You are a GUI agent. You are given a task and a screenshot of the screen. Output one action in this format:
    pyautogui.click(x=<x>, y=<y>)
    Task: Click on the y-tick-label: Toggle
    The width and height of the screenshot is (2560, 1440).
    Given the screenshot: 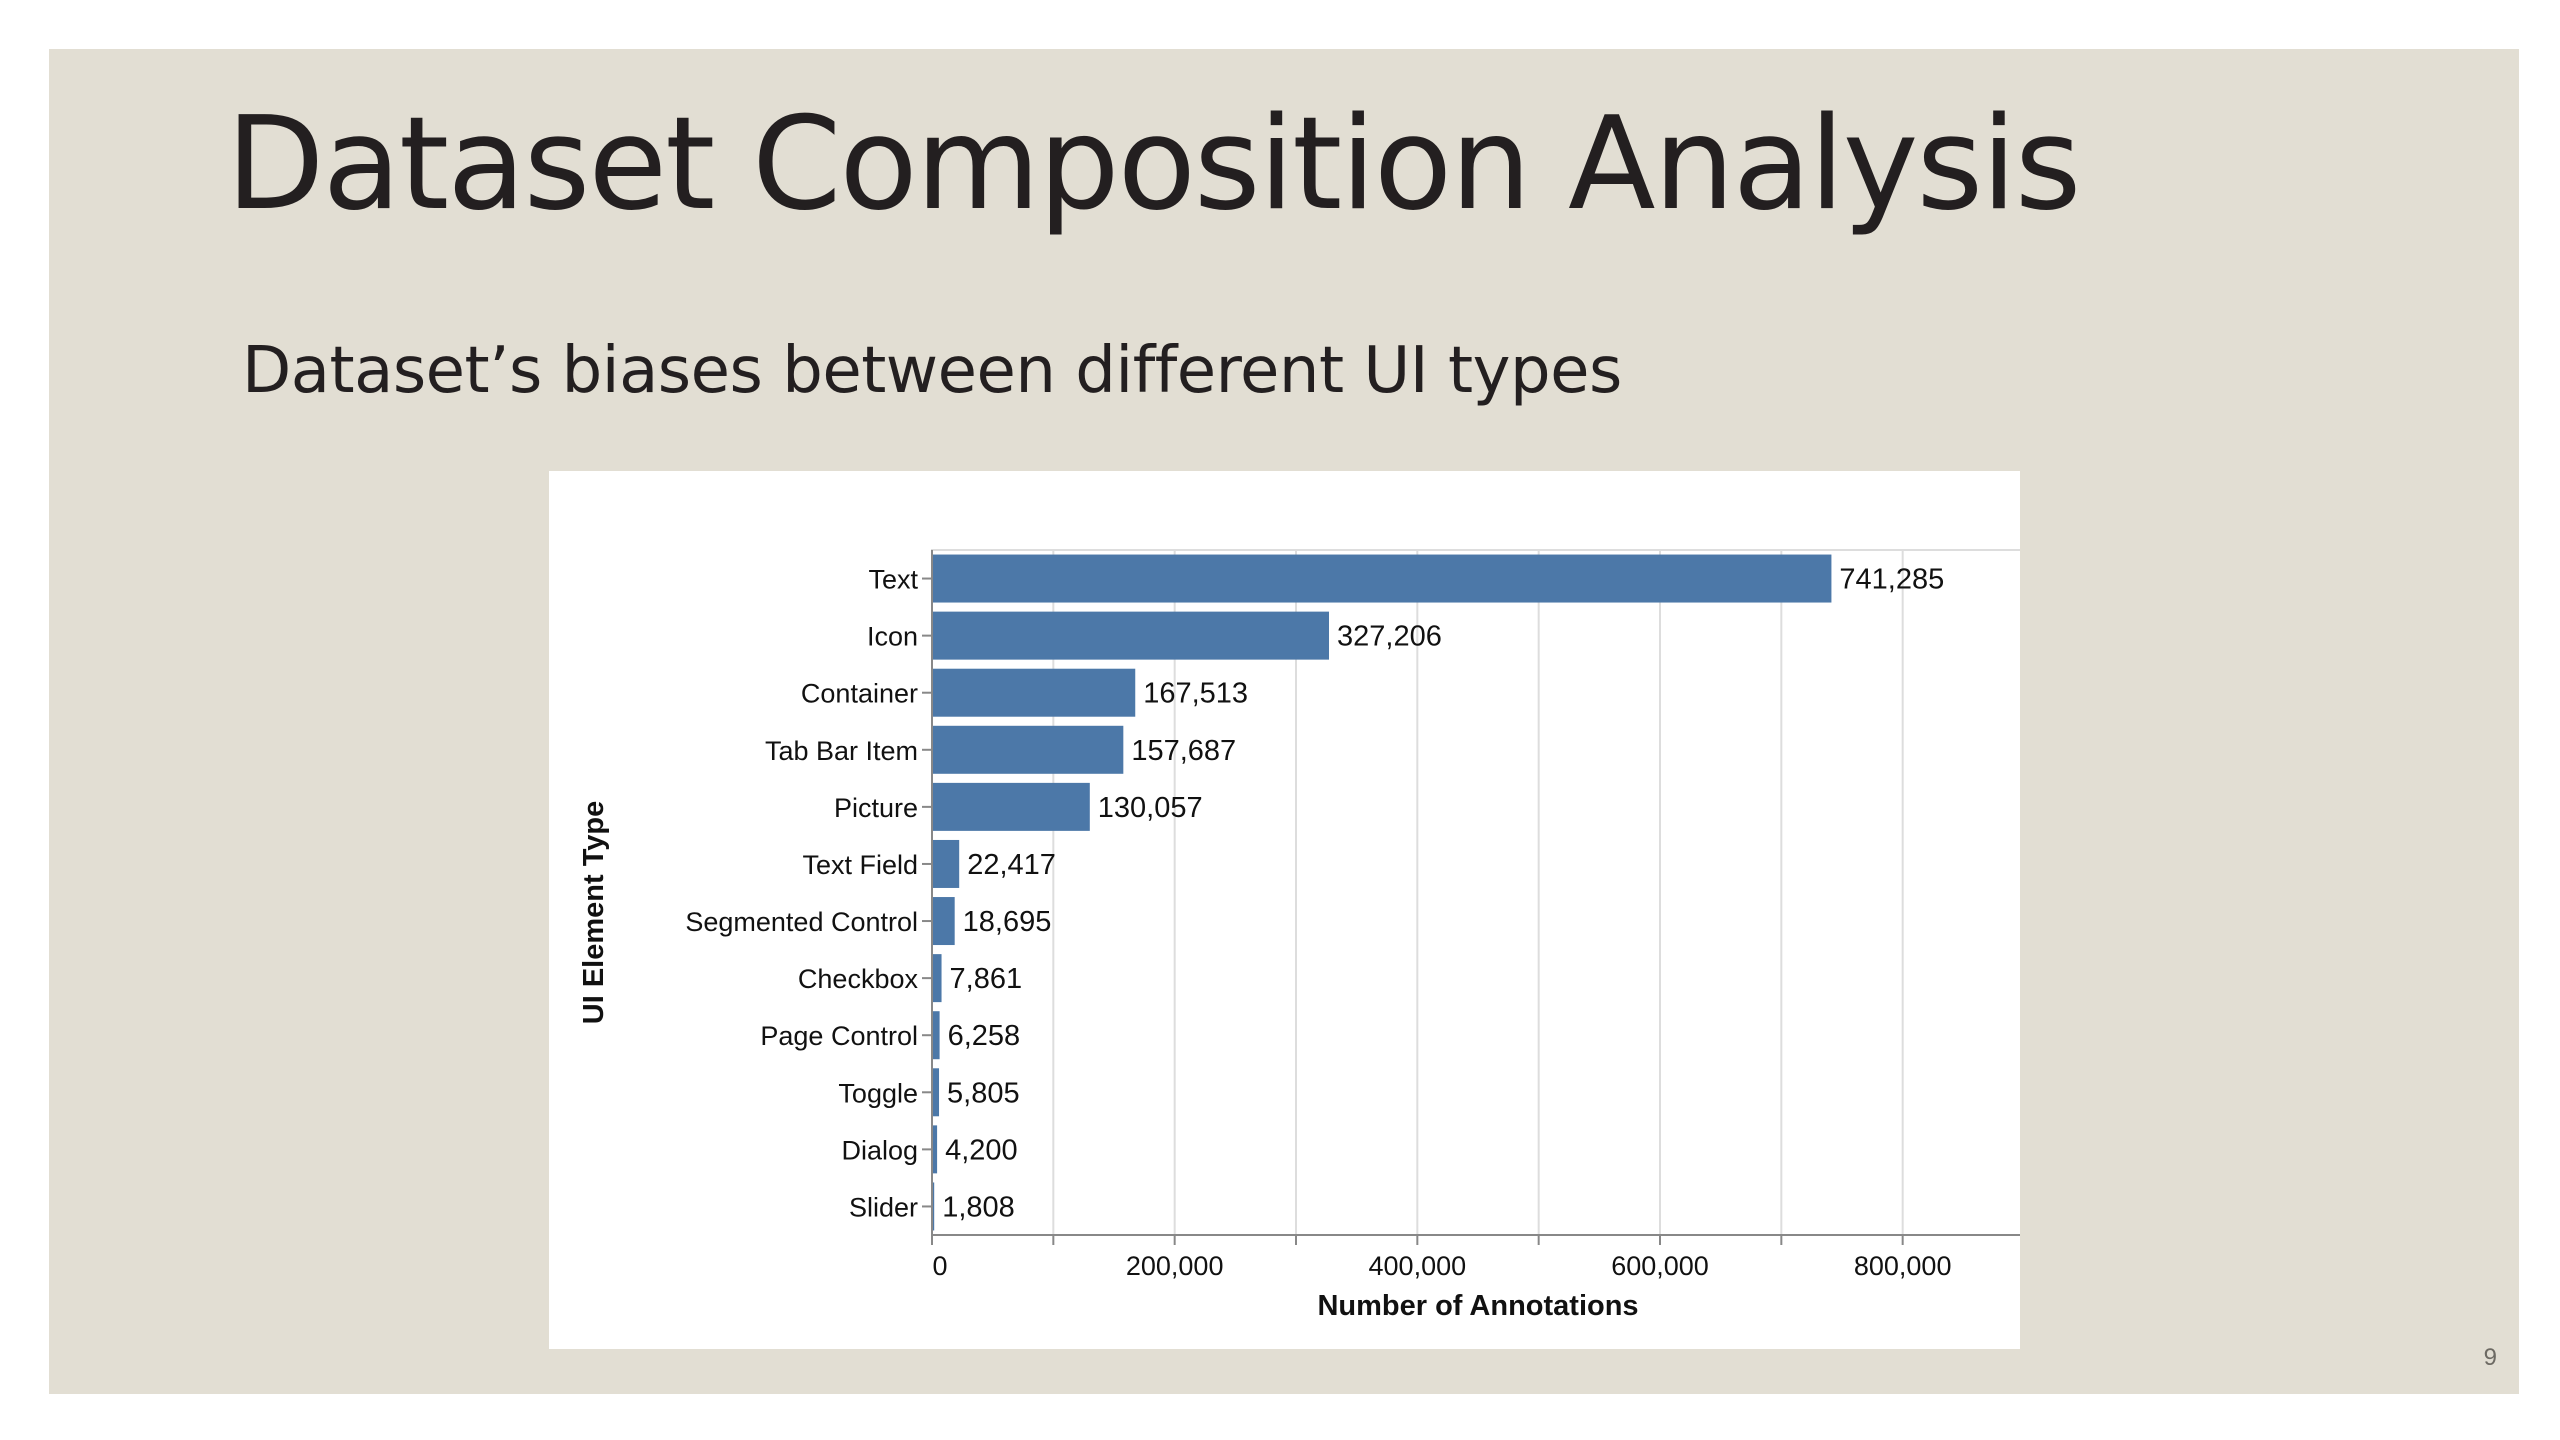 What is the action you would take?
    pyautogui.click(x=878, y=1093)
    